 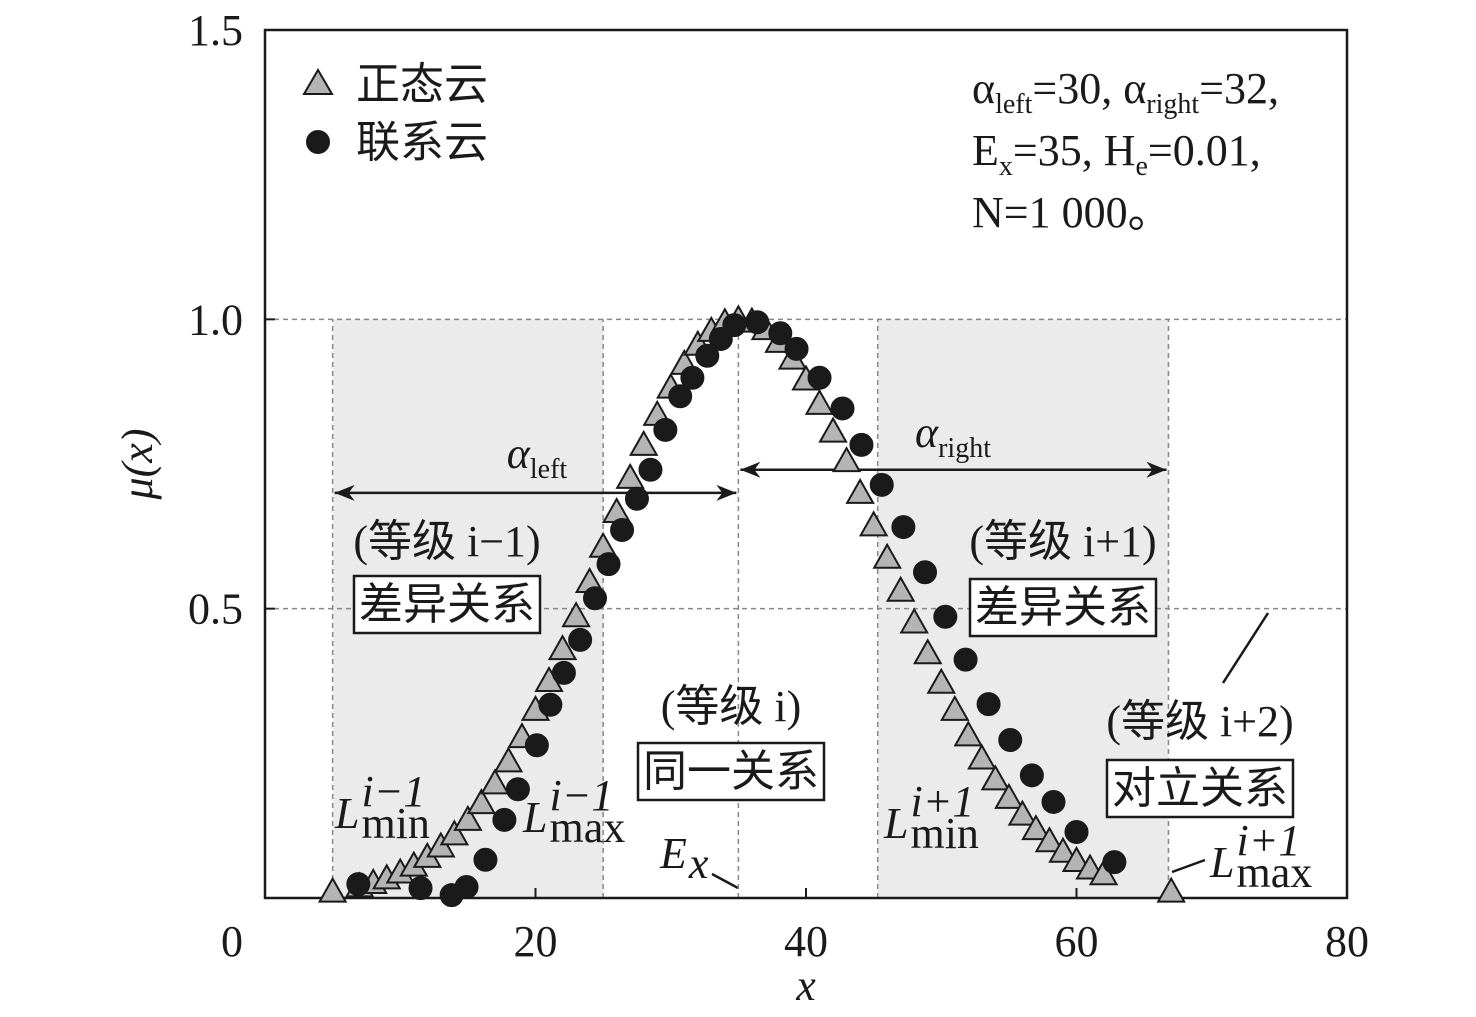 What do you see at coordinates (731, 706) in the screenshot?
I see `grade-label: (等级 i)` at bounding box center [731, 706].